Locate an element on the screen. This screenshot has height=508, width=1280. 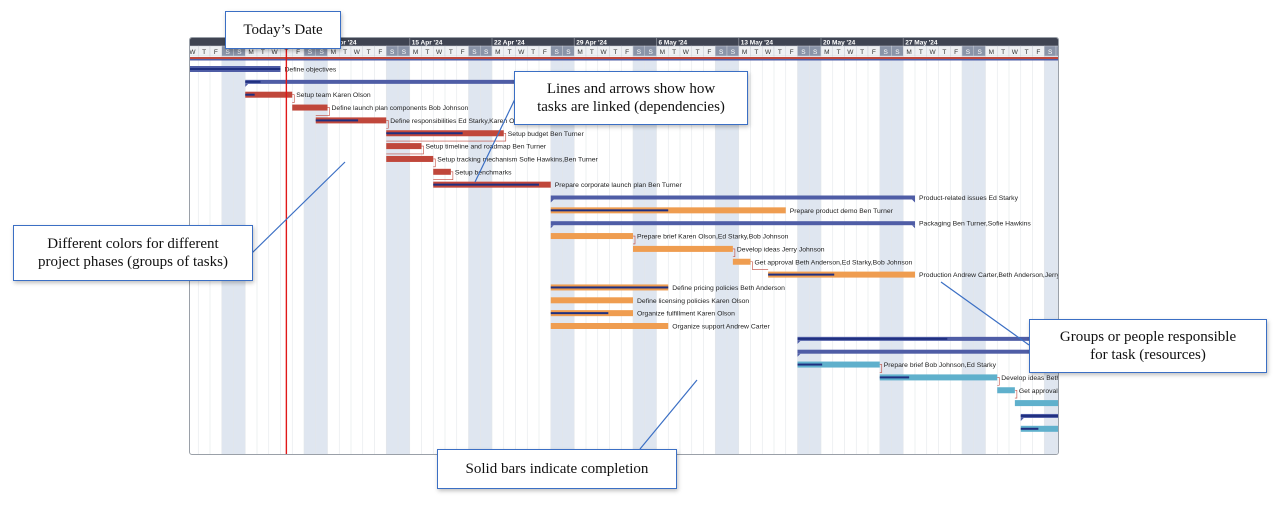
callout-completion-text: Solid bars indicate completion is located at coordinates (557, 469).